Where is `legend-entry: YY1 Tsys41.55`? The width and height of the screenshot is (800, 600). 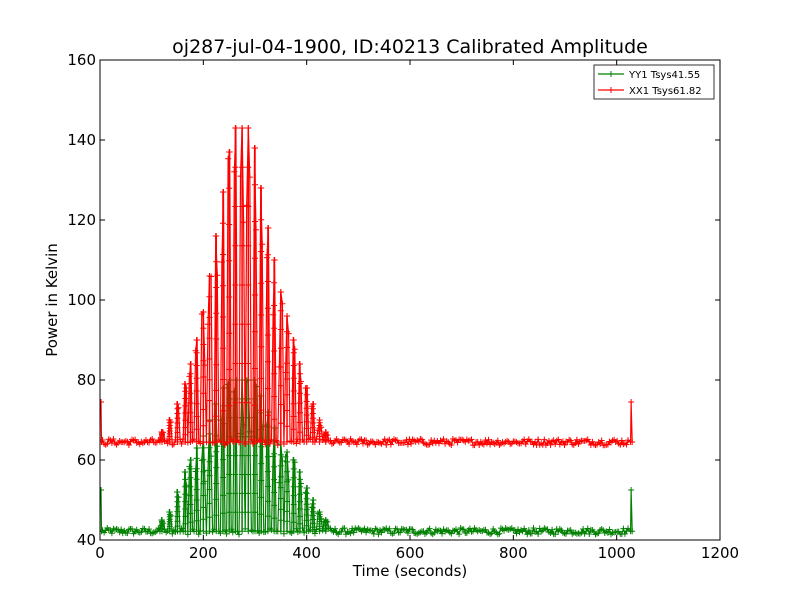 legend-entry: YY1 Tsys41.55 is located at coordinates (649, 75).